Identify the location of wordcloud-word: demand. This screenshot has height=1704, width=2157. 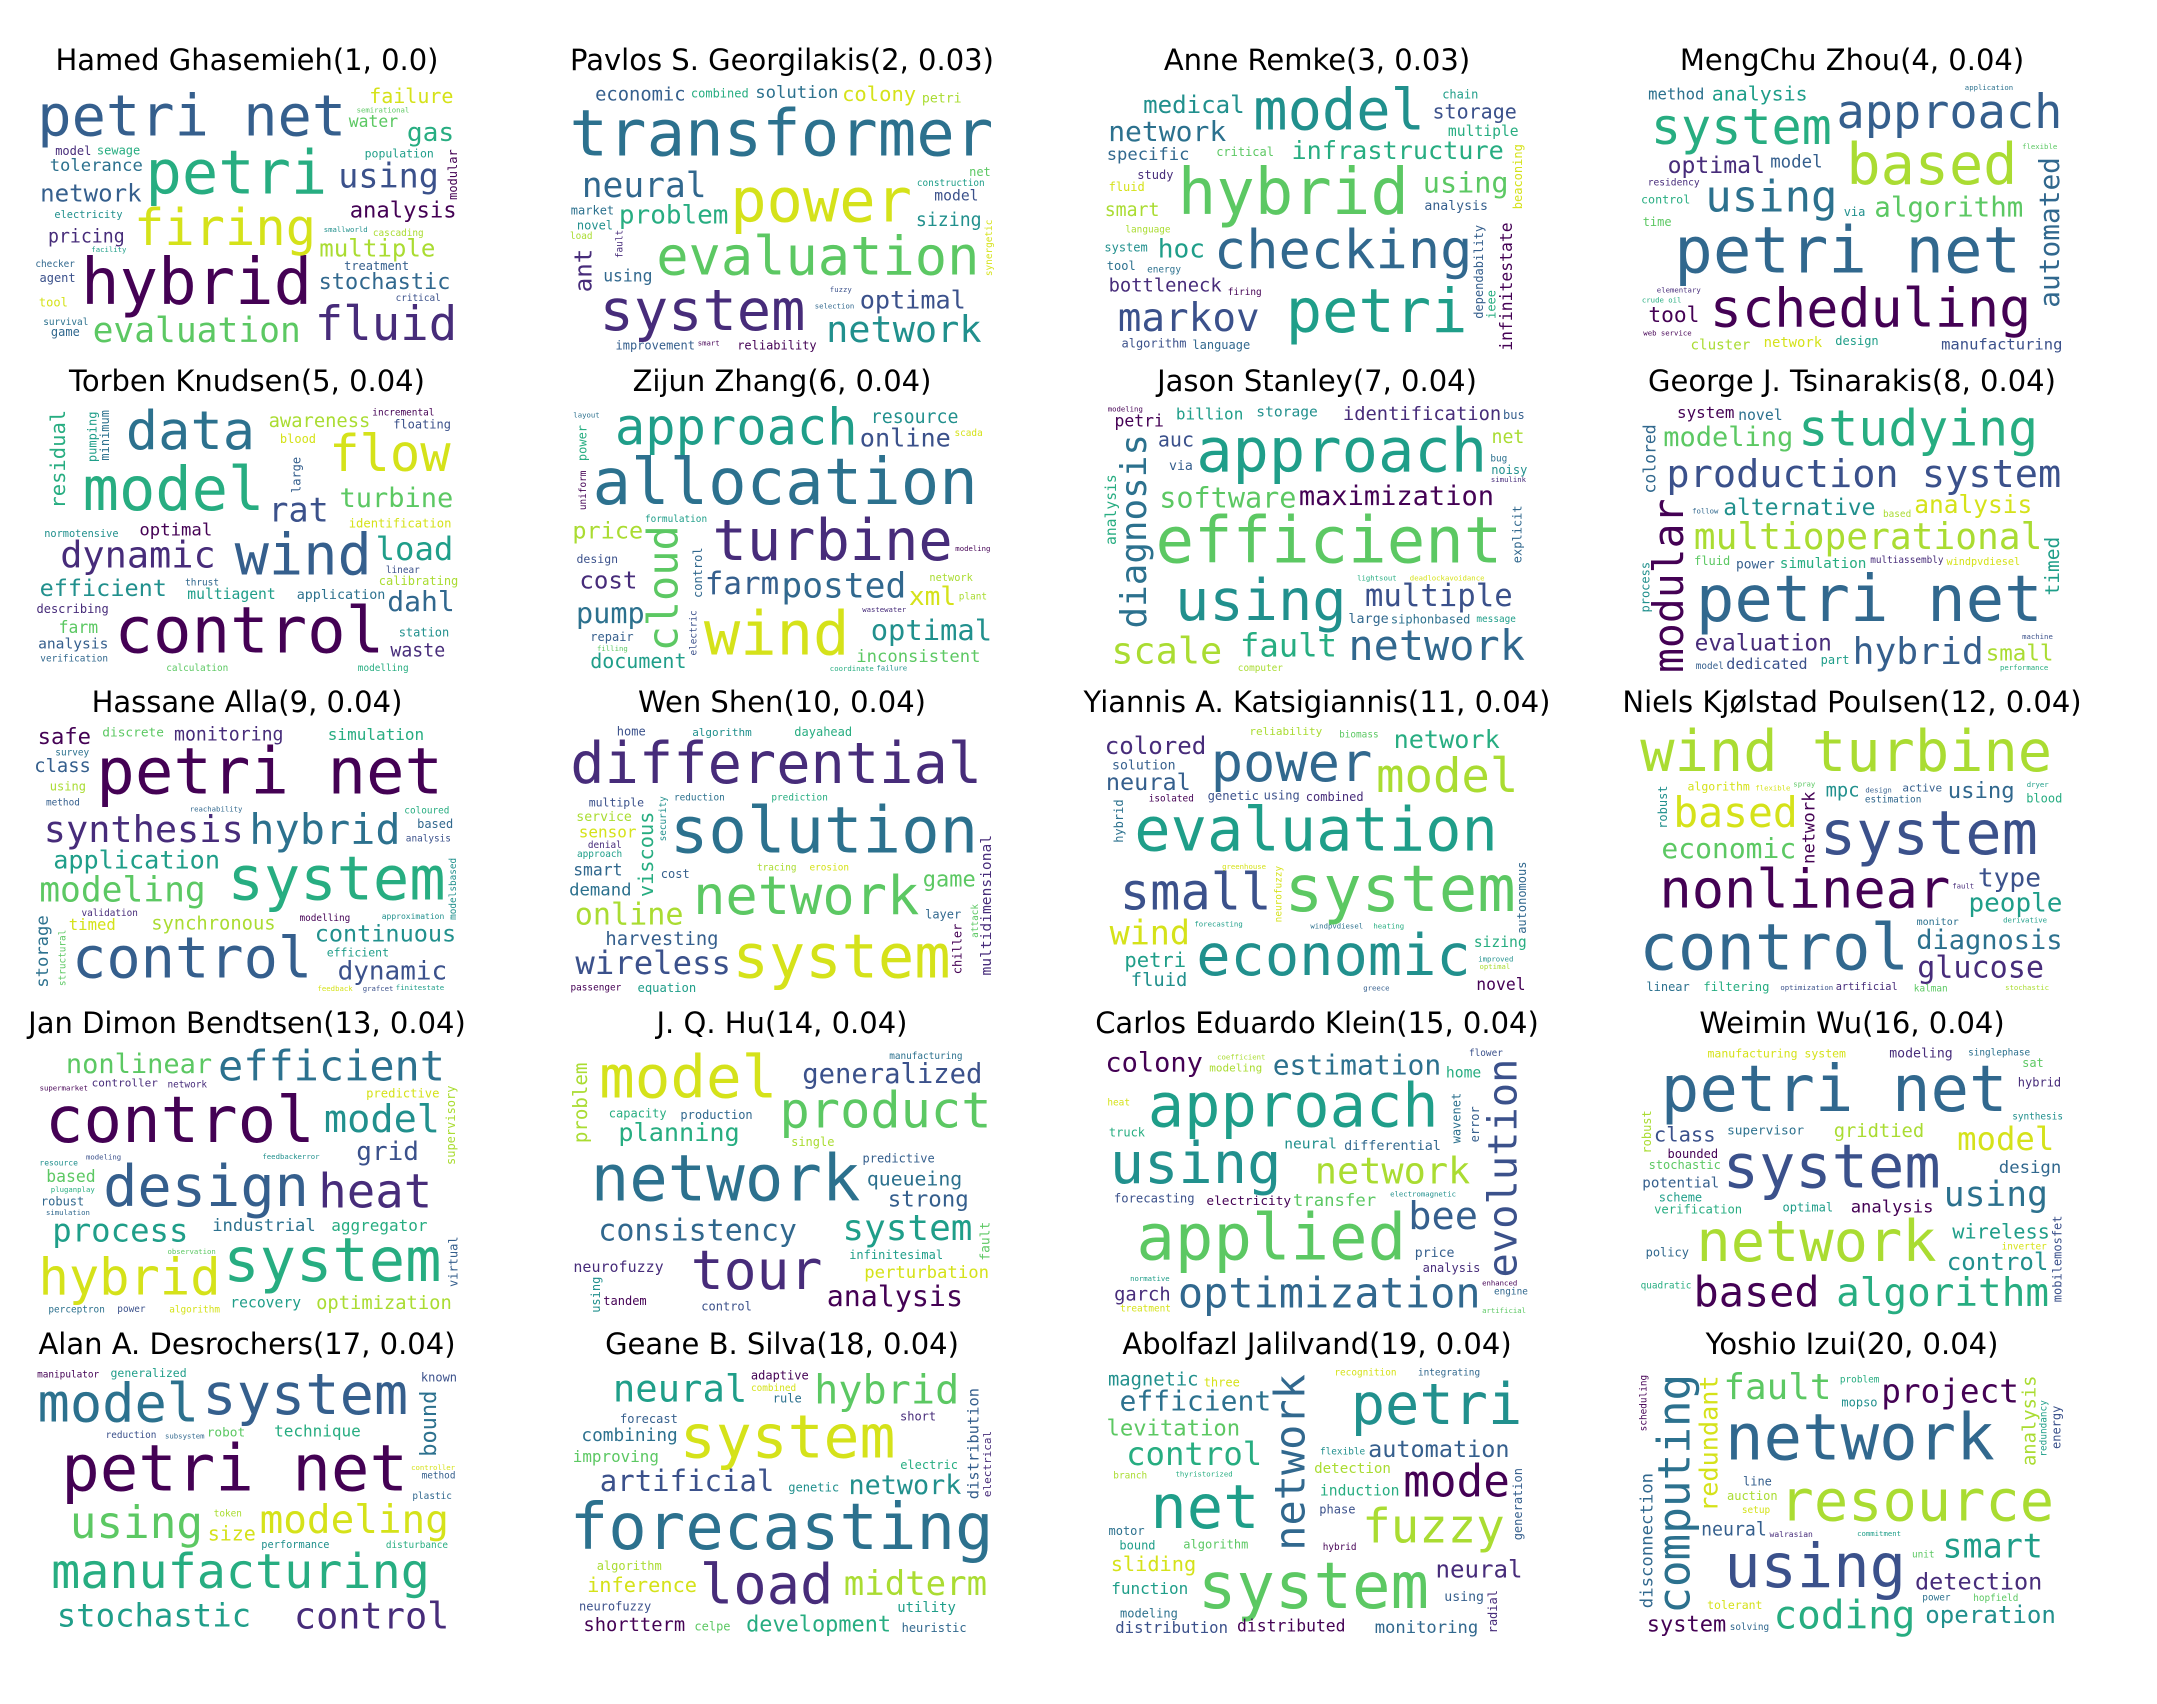
(600, 891).